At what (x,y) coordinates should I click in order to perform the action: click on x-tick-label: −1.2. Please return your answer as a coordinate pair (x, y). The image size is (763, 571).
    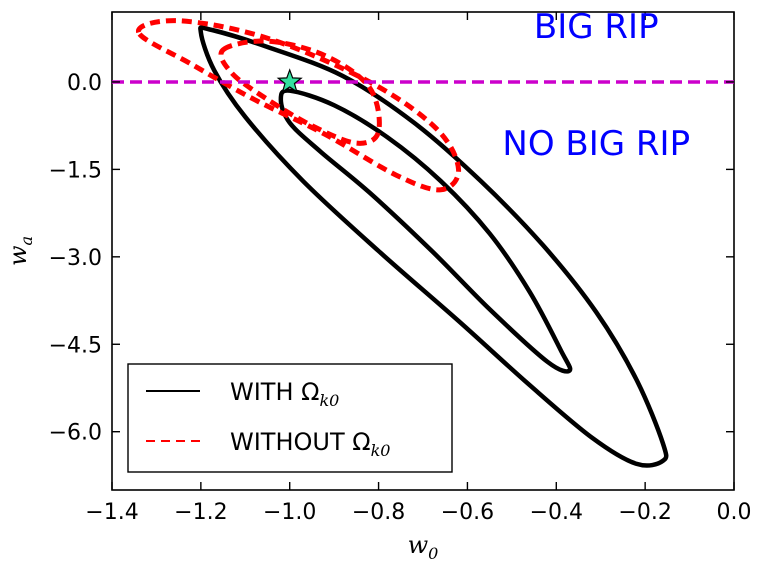
    Looking at the image, I should click on (200, 512).